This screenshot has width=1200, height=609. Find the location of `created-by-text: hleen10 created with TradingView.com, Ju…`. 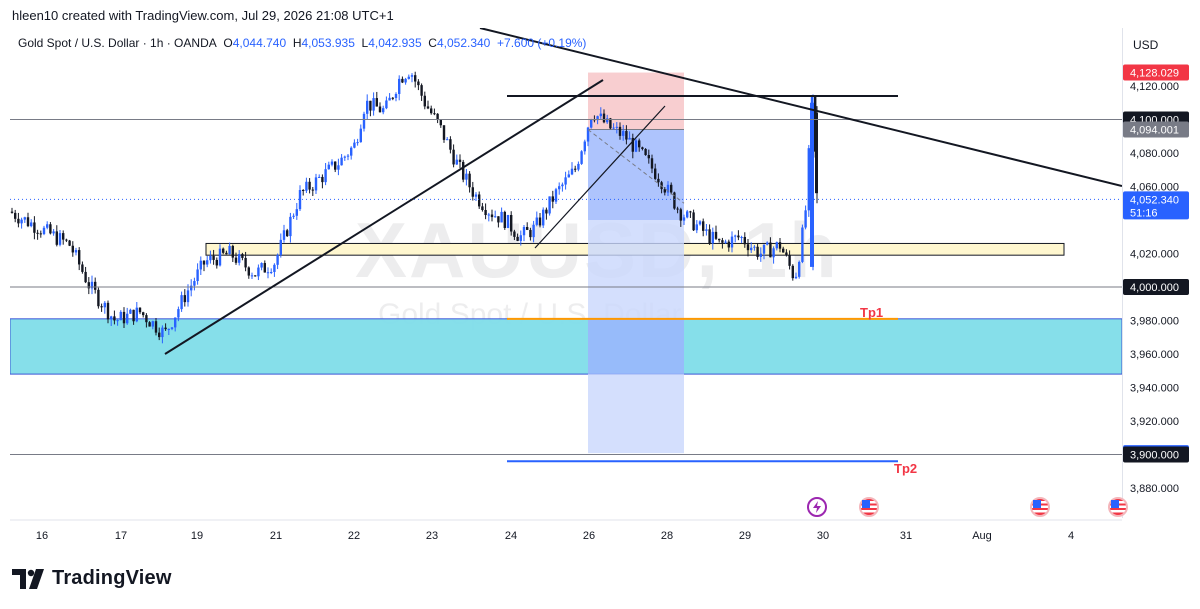

created-by-text: hleen10 created with TradingView.com, Ju… is located at coordinates (203, 15).